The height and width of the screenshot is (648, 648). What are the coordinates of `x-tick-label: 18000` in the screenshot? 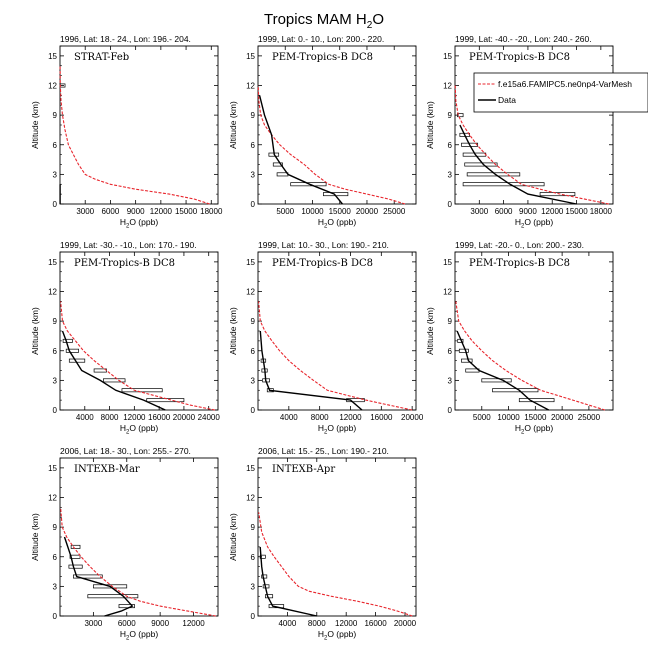 It's located at (601, 211).